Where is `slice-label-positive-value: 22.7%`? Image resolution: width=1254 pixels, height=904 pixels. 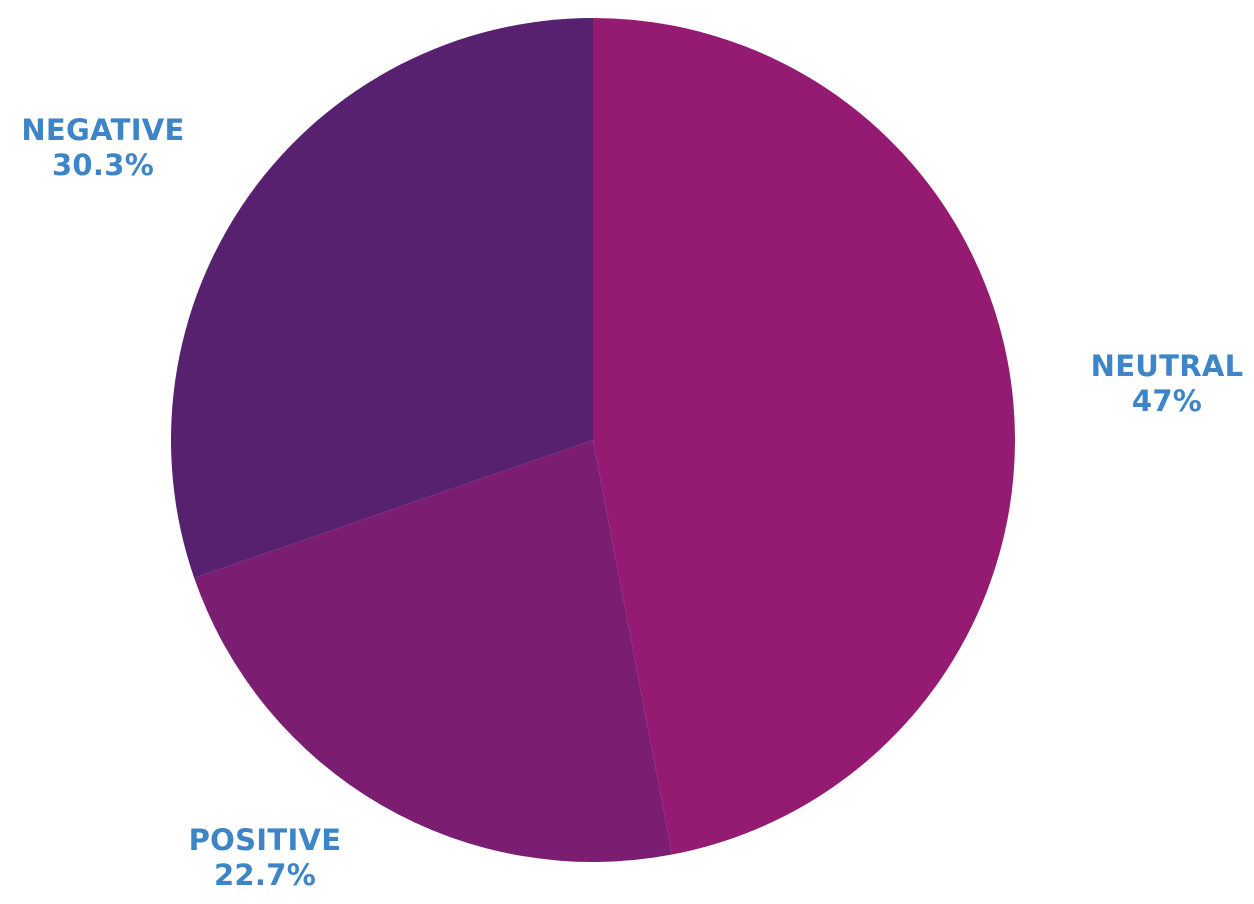 slice-label-positive-value: 22.7% is located at coordinates (265, 875).